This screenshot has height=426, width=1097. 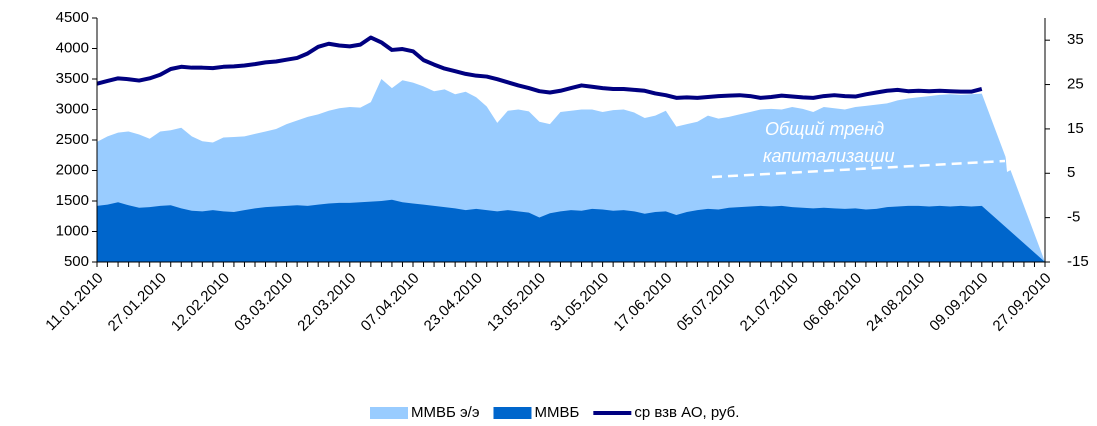 What do you see at coordinates (74, 302) in the screenshot?
I see `x-tick-label: 11.01.2010` at bounding box center [74, 302].